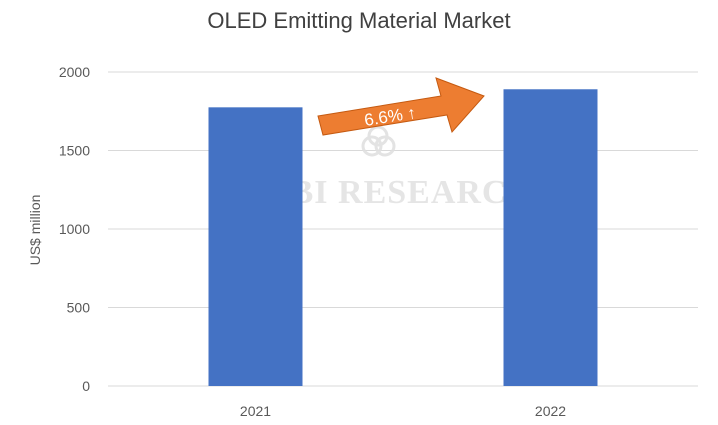 Image resolution: width=718 pixels, height=425 pixels. Describe the element at coordinates (86, 386) in the screenshot. I see `y-tick-label-0: 0` at that location.